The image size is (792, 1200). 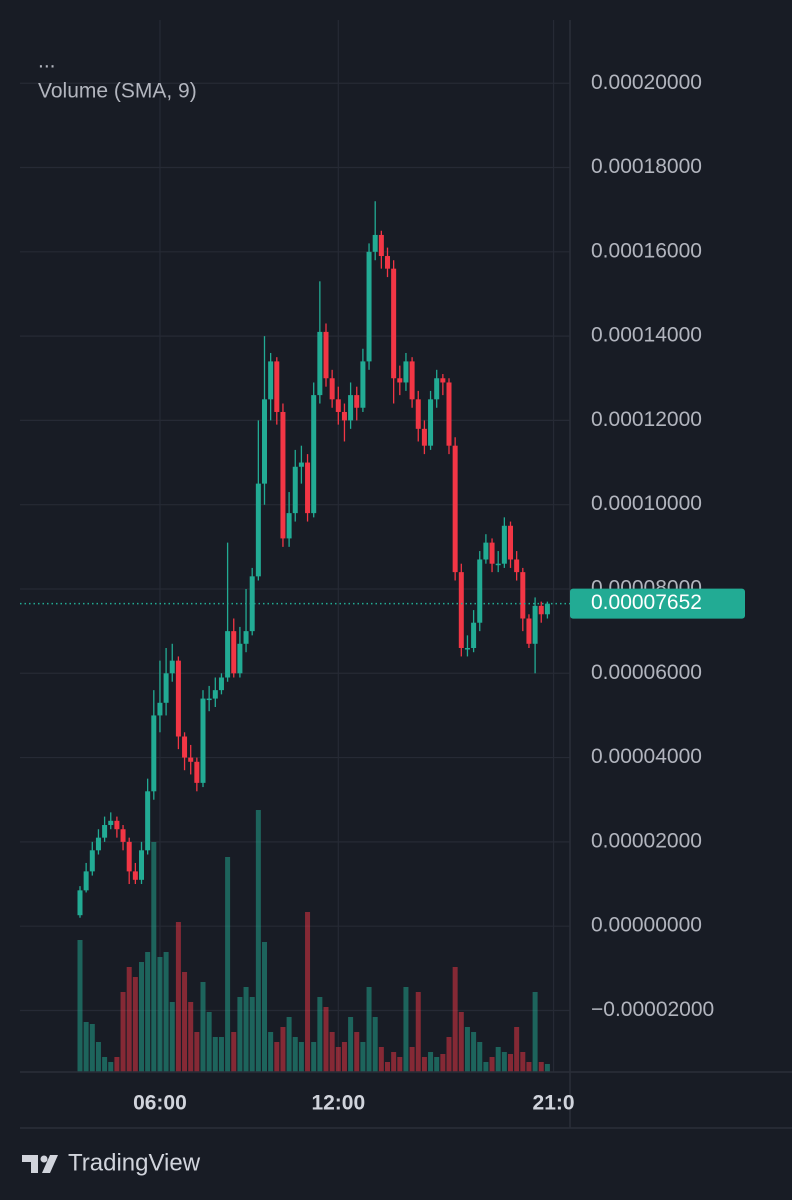 I want to click on y-tick-label: −0.00002000, so click(x=652, y=1009).